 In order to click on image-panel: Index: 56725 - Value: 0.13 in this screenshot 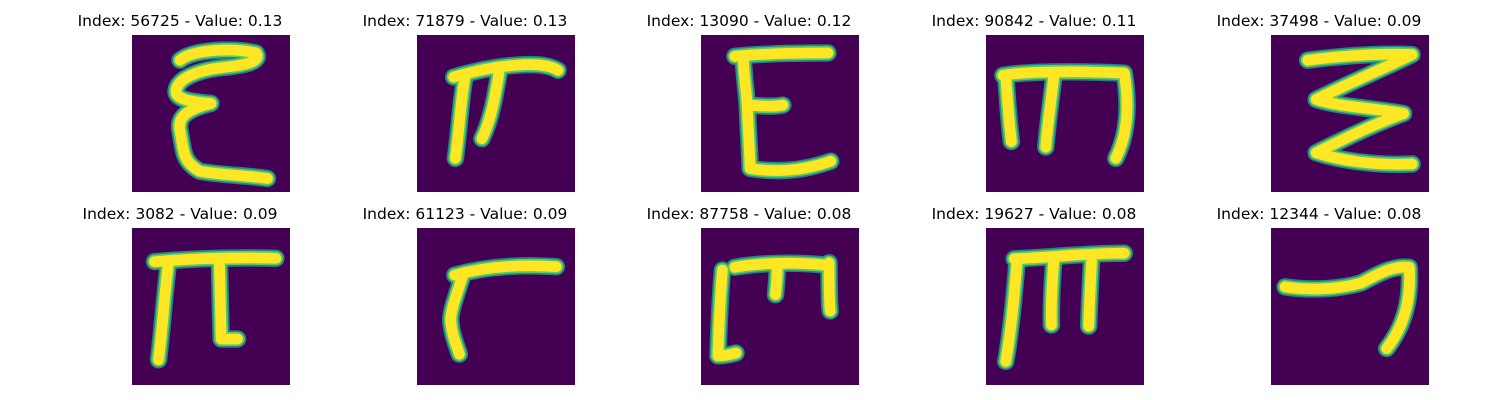, I will do `click(180, 97)`.